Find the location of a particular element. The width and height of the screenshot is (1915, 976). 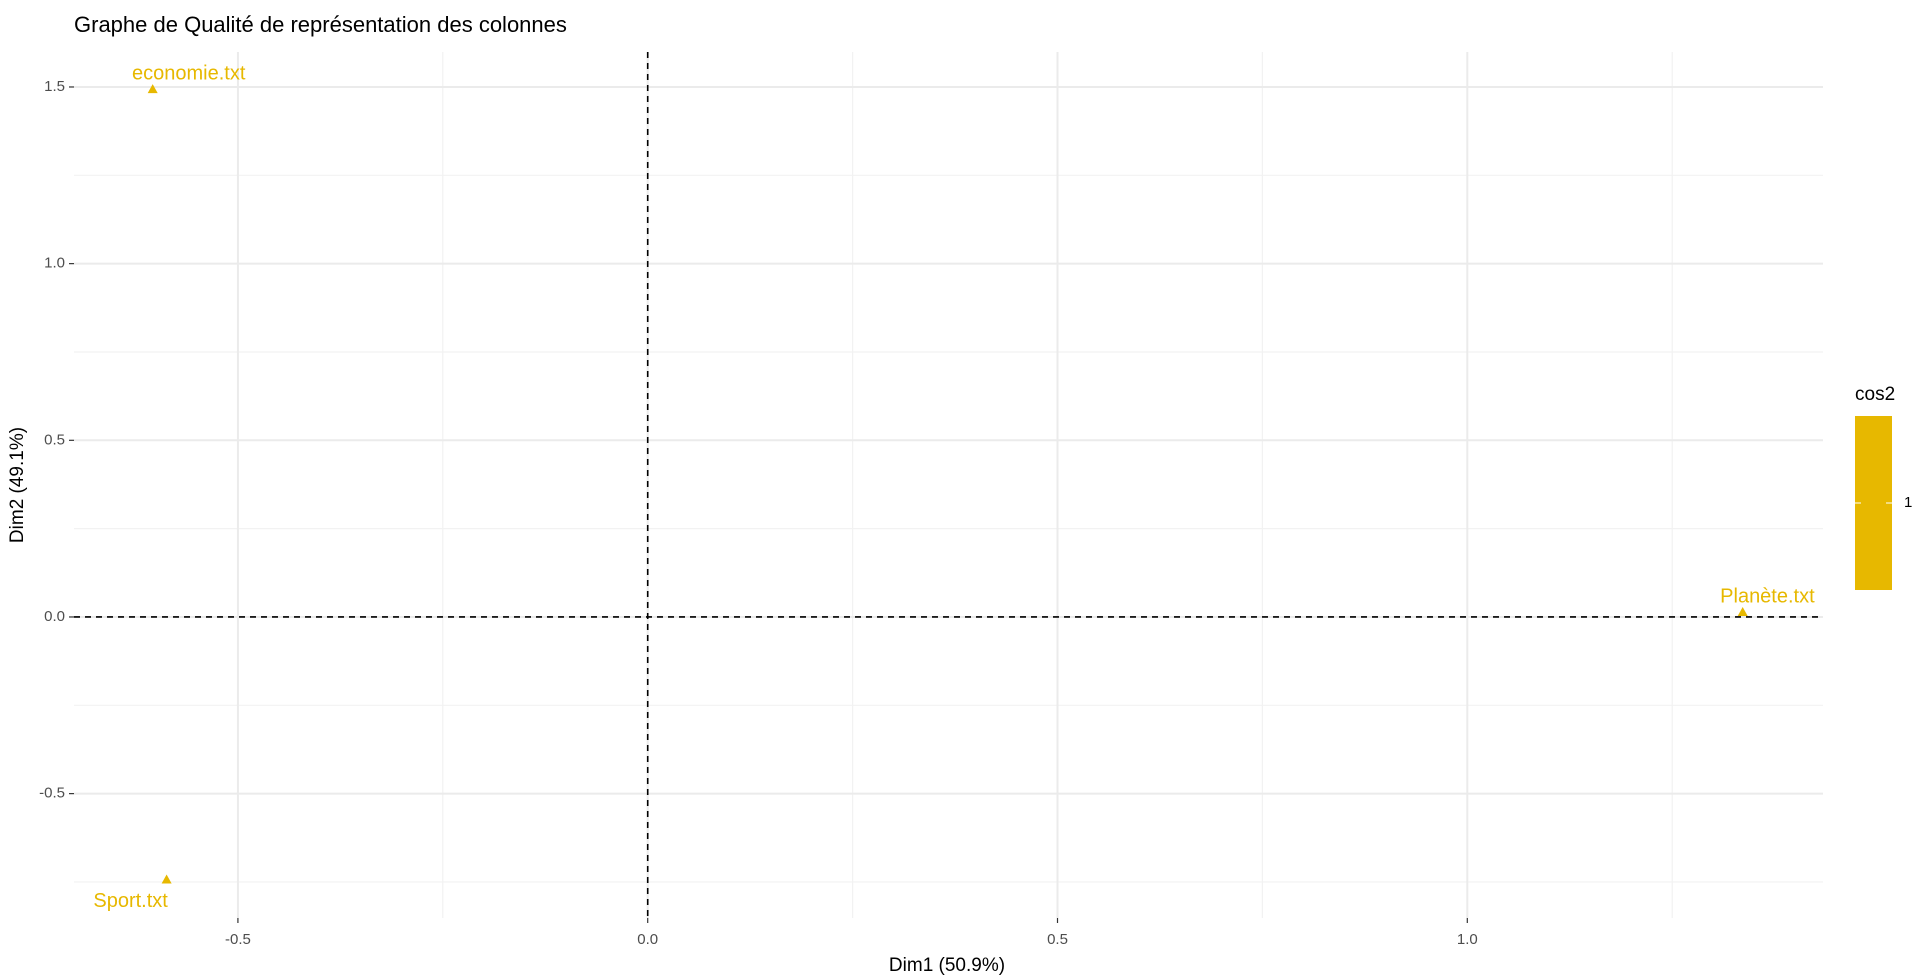

legend-colorbar is located at coordinates (1873, 503).